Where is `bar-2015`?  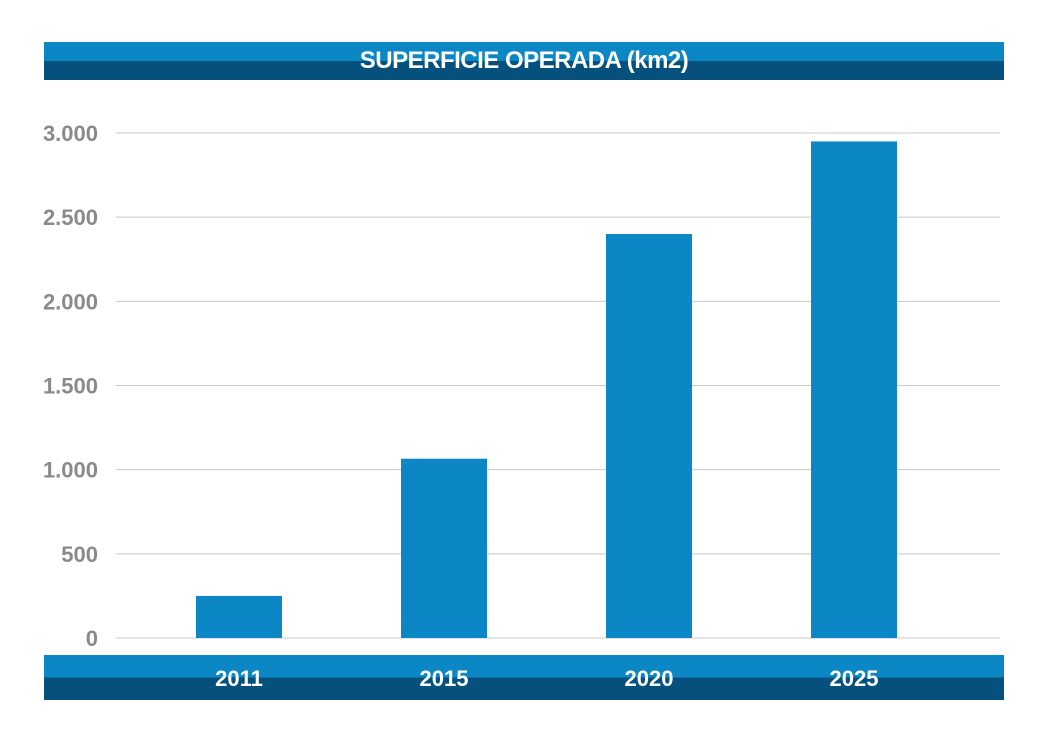
bar-2015 is located at coordinates (444, 548).